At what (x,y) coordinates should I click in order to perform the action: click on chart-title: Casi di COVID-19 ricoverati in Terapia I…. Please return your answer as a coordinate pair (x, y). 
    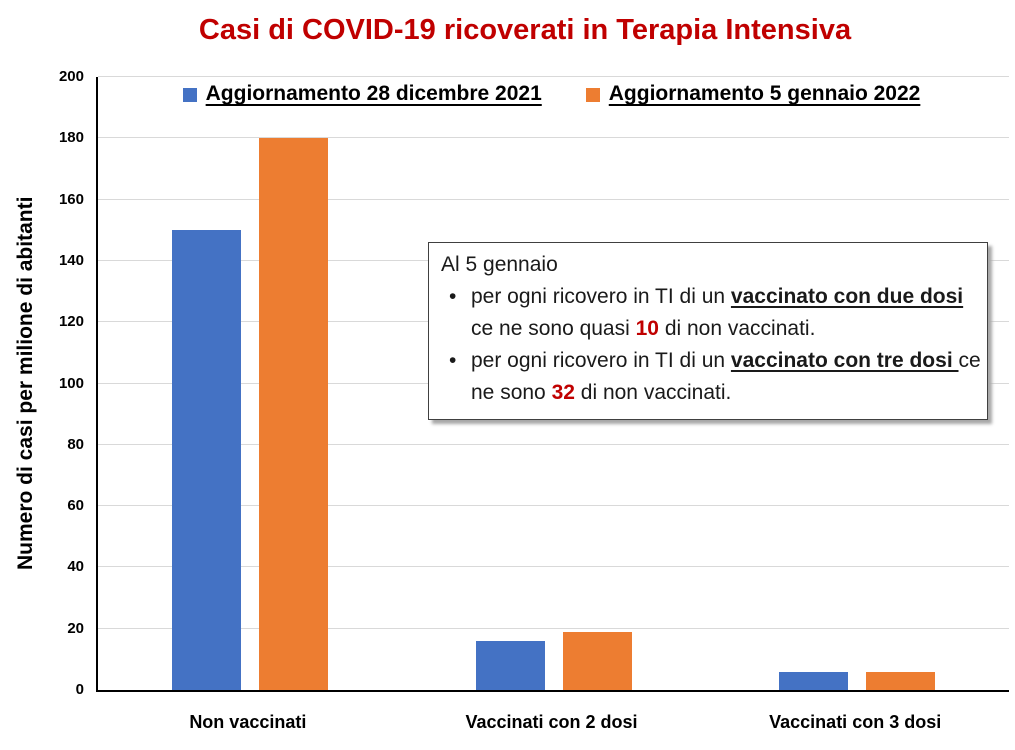
    Looking at the image, I should click on (525, 30).